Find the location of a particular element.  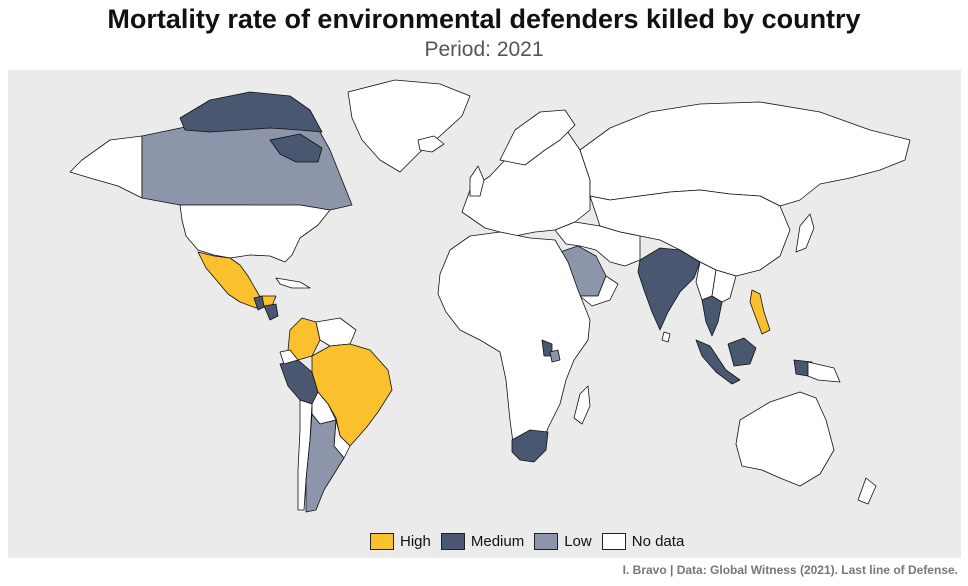

scandinavia is located at coordinates (537, 137).